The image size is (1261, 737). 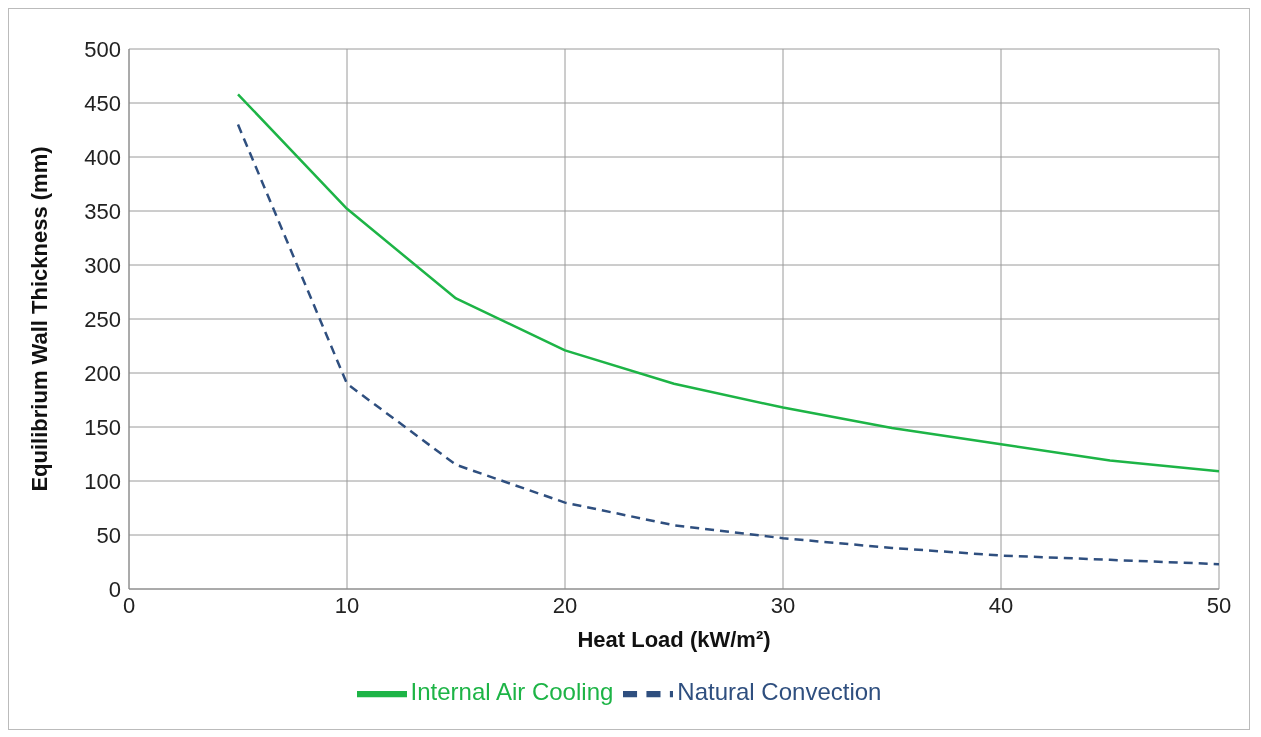 I want to click on y-tick-label: 0, so click(x=114, y=589).